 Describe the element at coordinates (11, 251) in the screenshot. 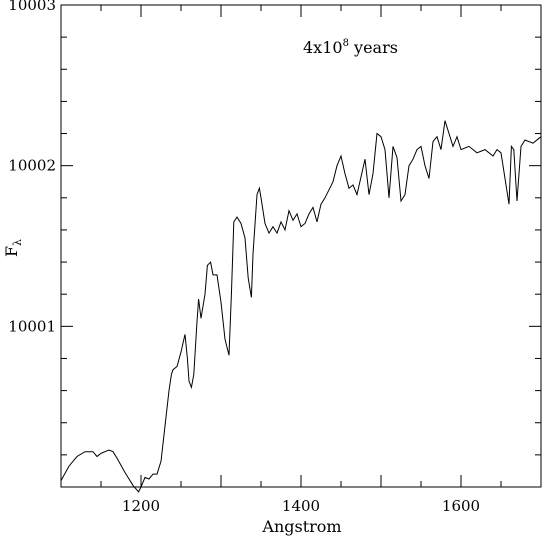

I see `y-axis-title-main: F` at that location.